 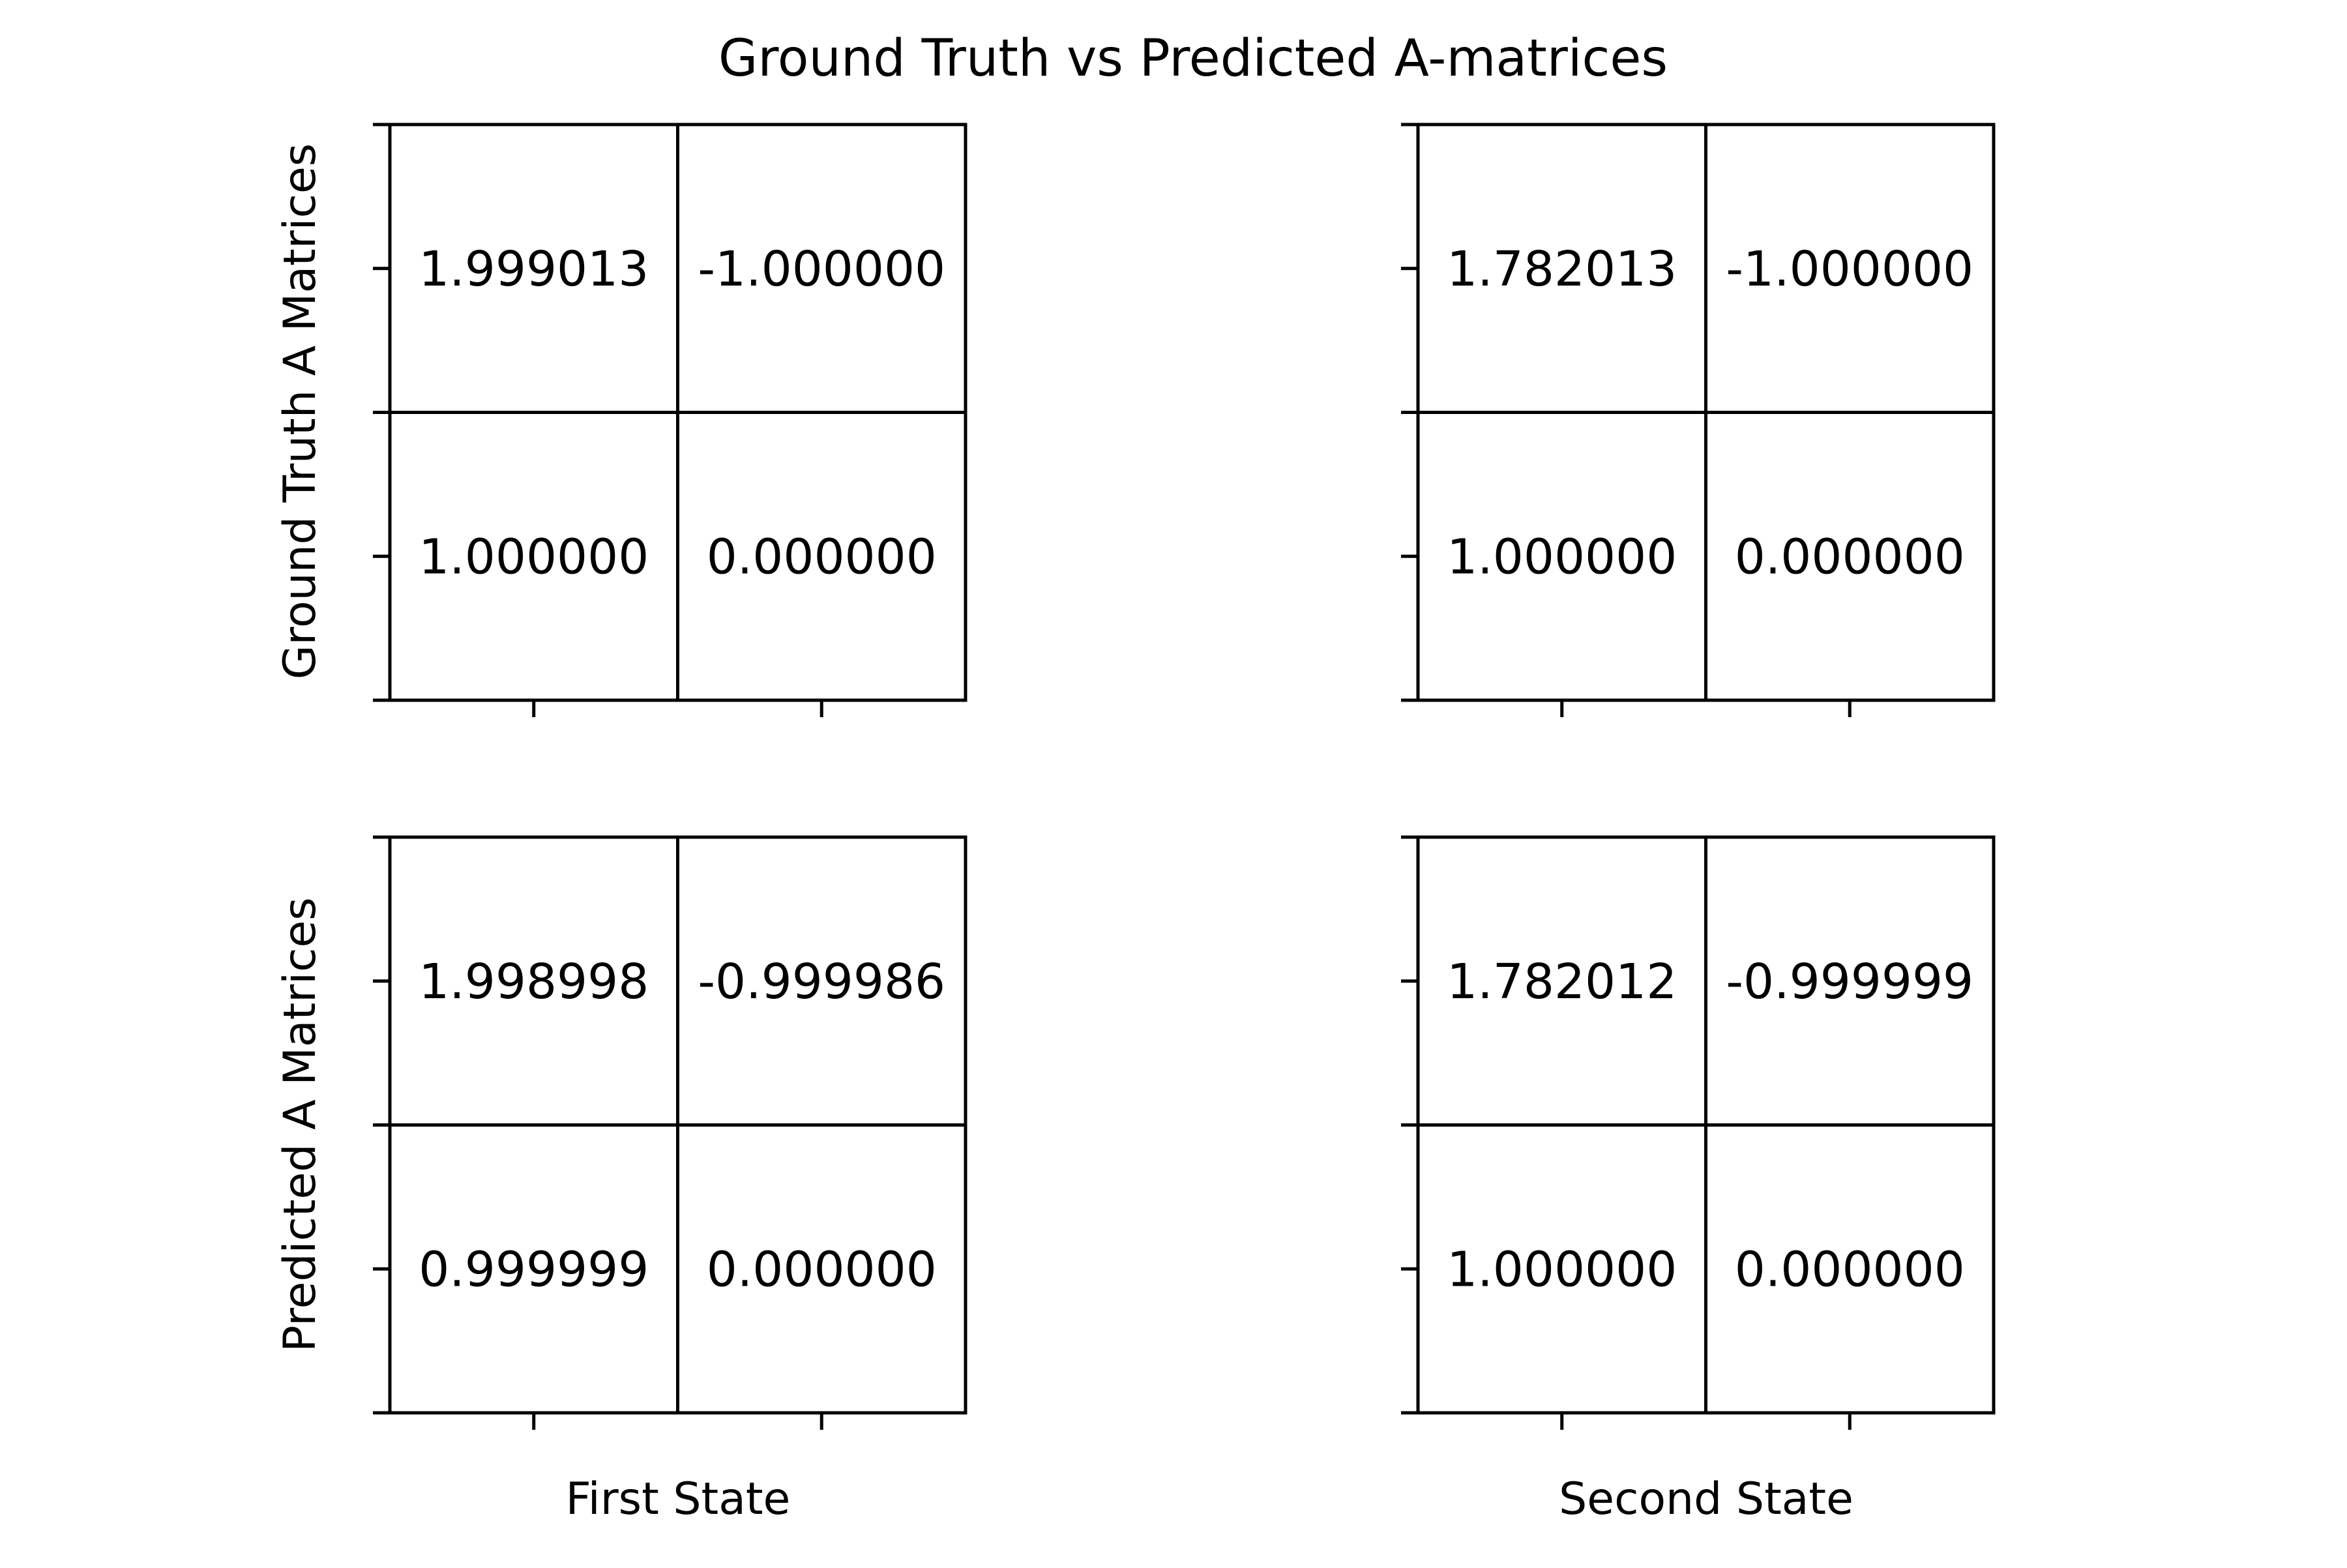 I want to click on cell-value-r0-c0: 1.782012, so click(x=1562, y=982).